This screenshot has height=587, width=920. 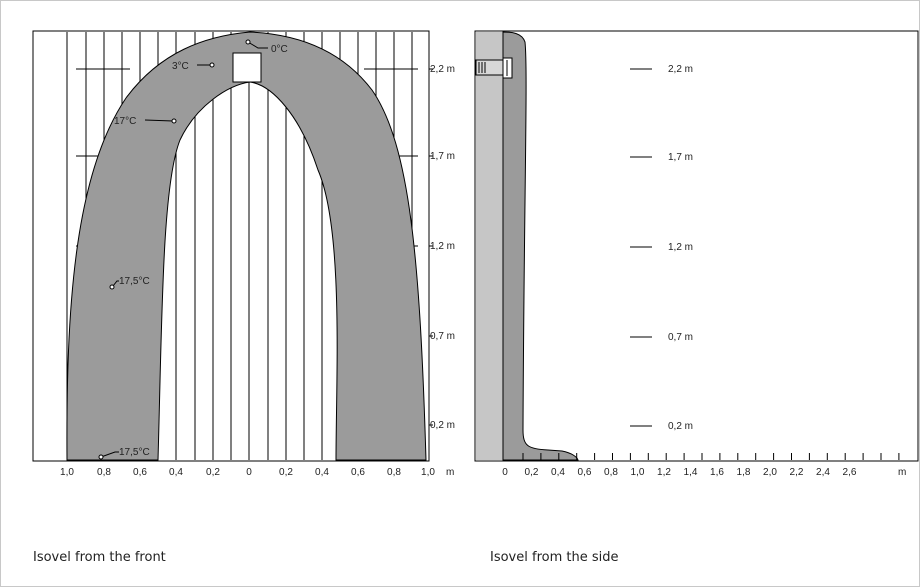 What do you see at coordinates (442, 336) in the screenshot?
I see `front-height-label-3: 0,7 m` at bounding box center [442, 336].